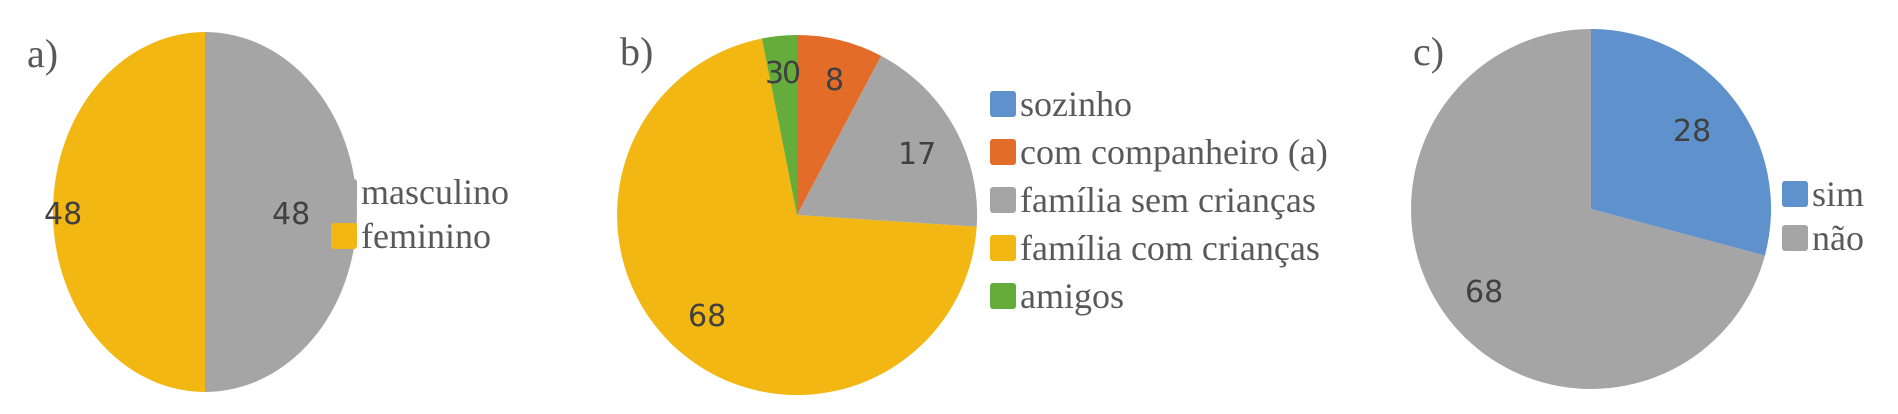  I want to click on legend-item-sim: sim, so click(1823, 194).